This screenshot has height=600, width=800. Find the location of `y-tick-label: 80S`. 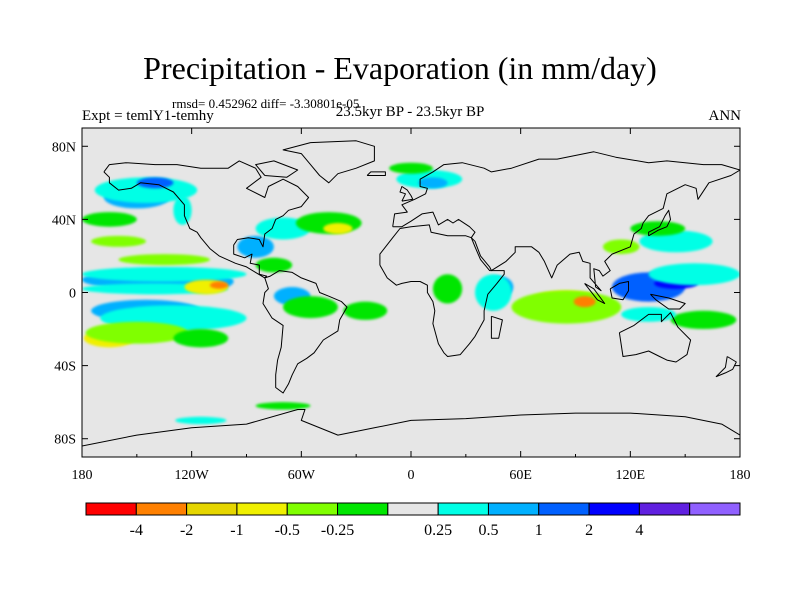

y-tick-label: 80S is located at coordinates (65, 440).